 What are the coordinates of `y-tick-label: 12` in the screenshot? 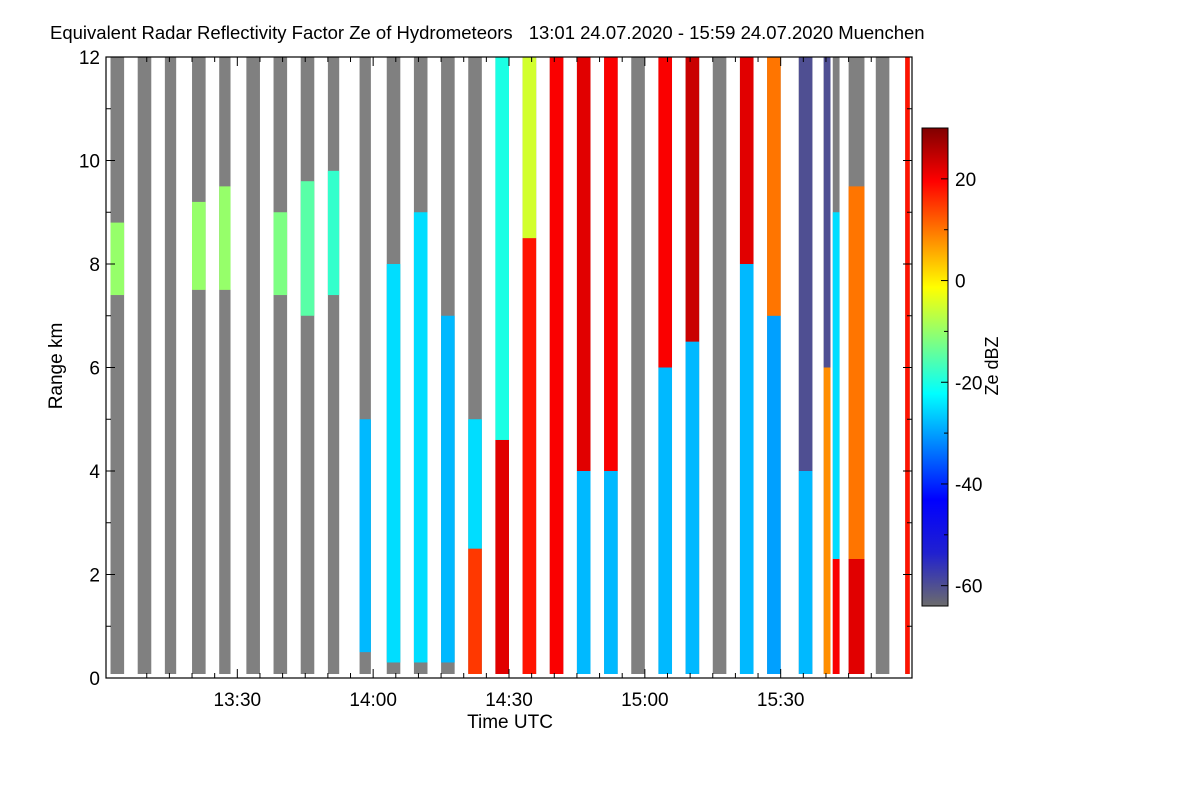 It's located at (89, 58).